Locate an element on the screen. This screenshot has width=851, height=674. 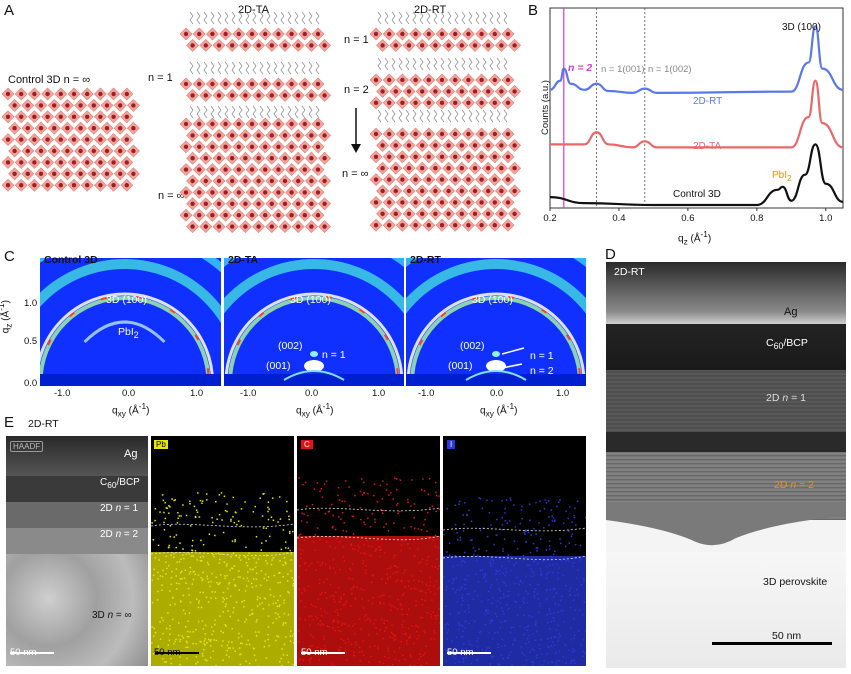
ann-pbi2: PbI2 is located at coordinates (782, 176).